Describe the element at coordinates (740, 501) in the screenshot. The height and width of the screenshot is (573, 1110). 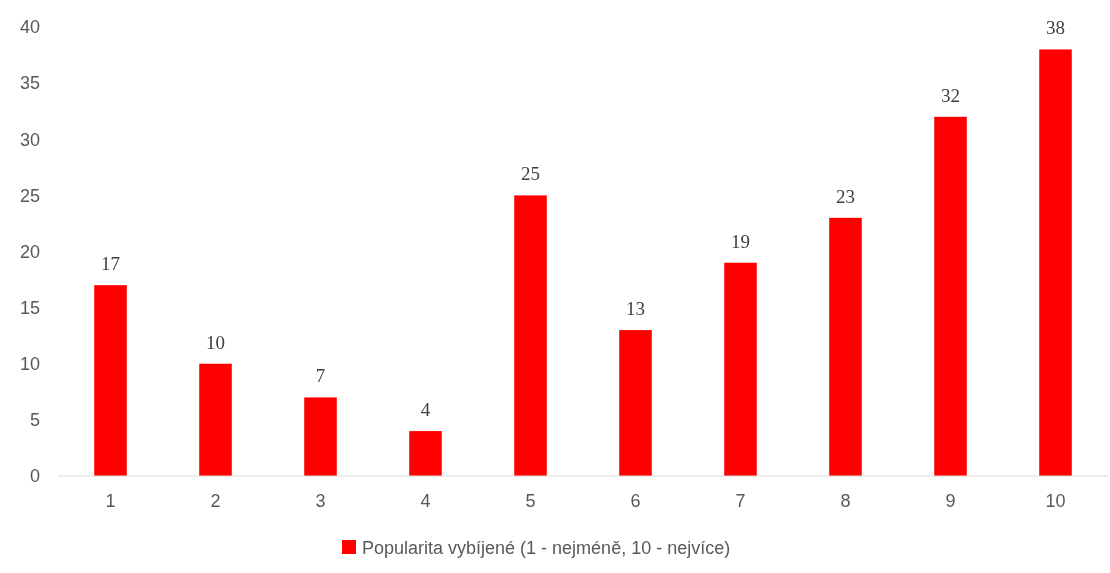
I see `x-tick-label: 7` at that location.